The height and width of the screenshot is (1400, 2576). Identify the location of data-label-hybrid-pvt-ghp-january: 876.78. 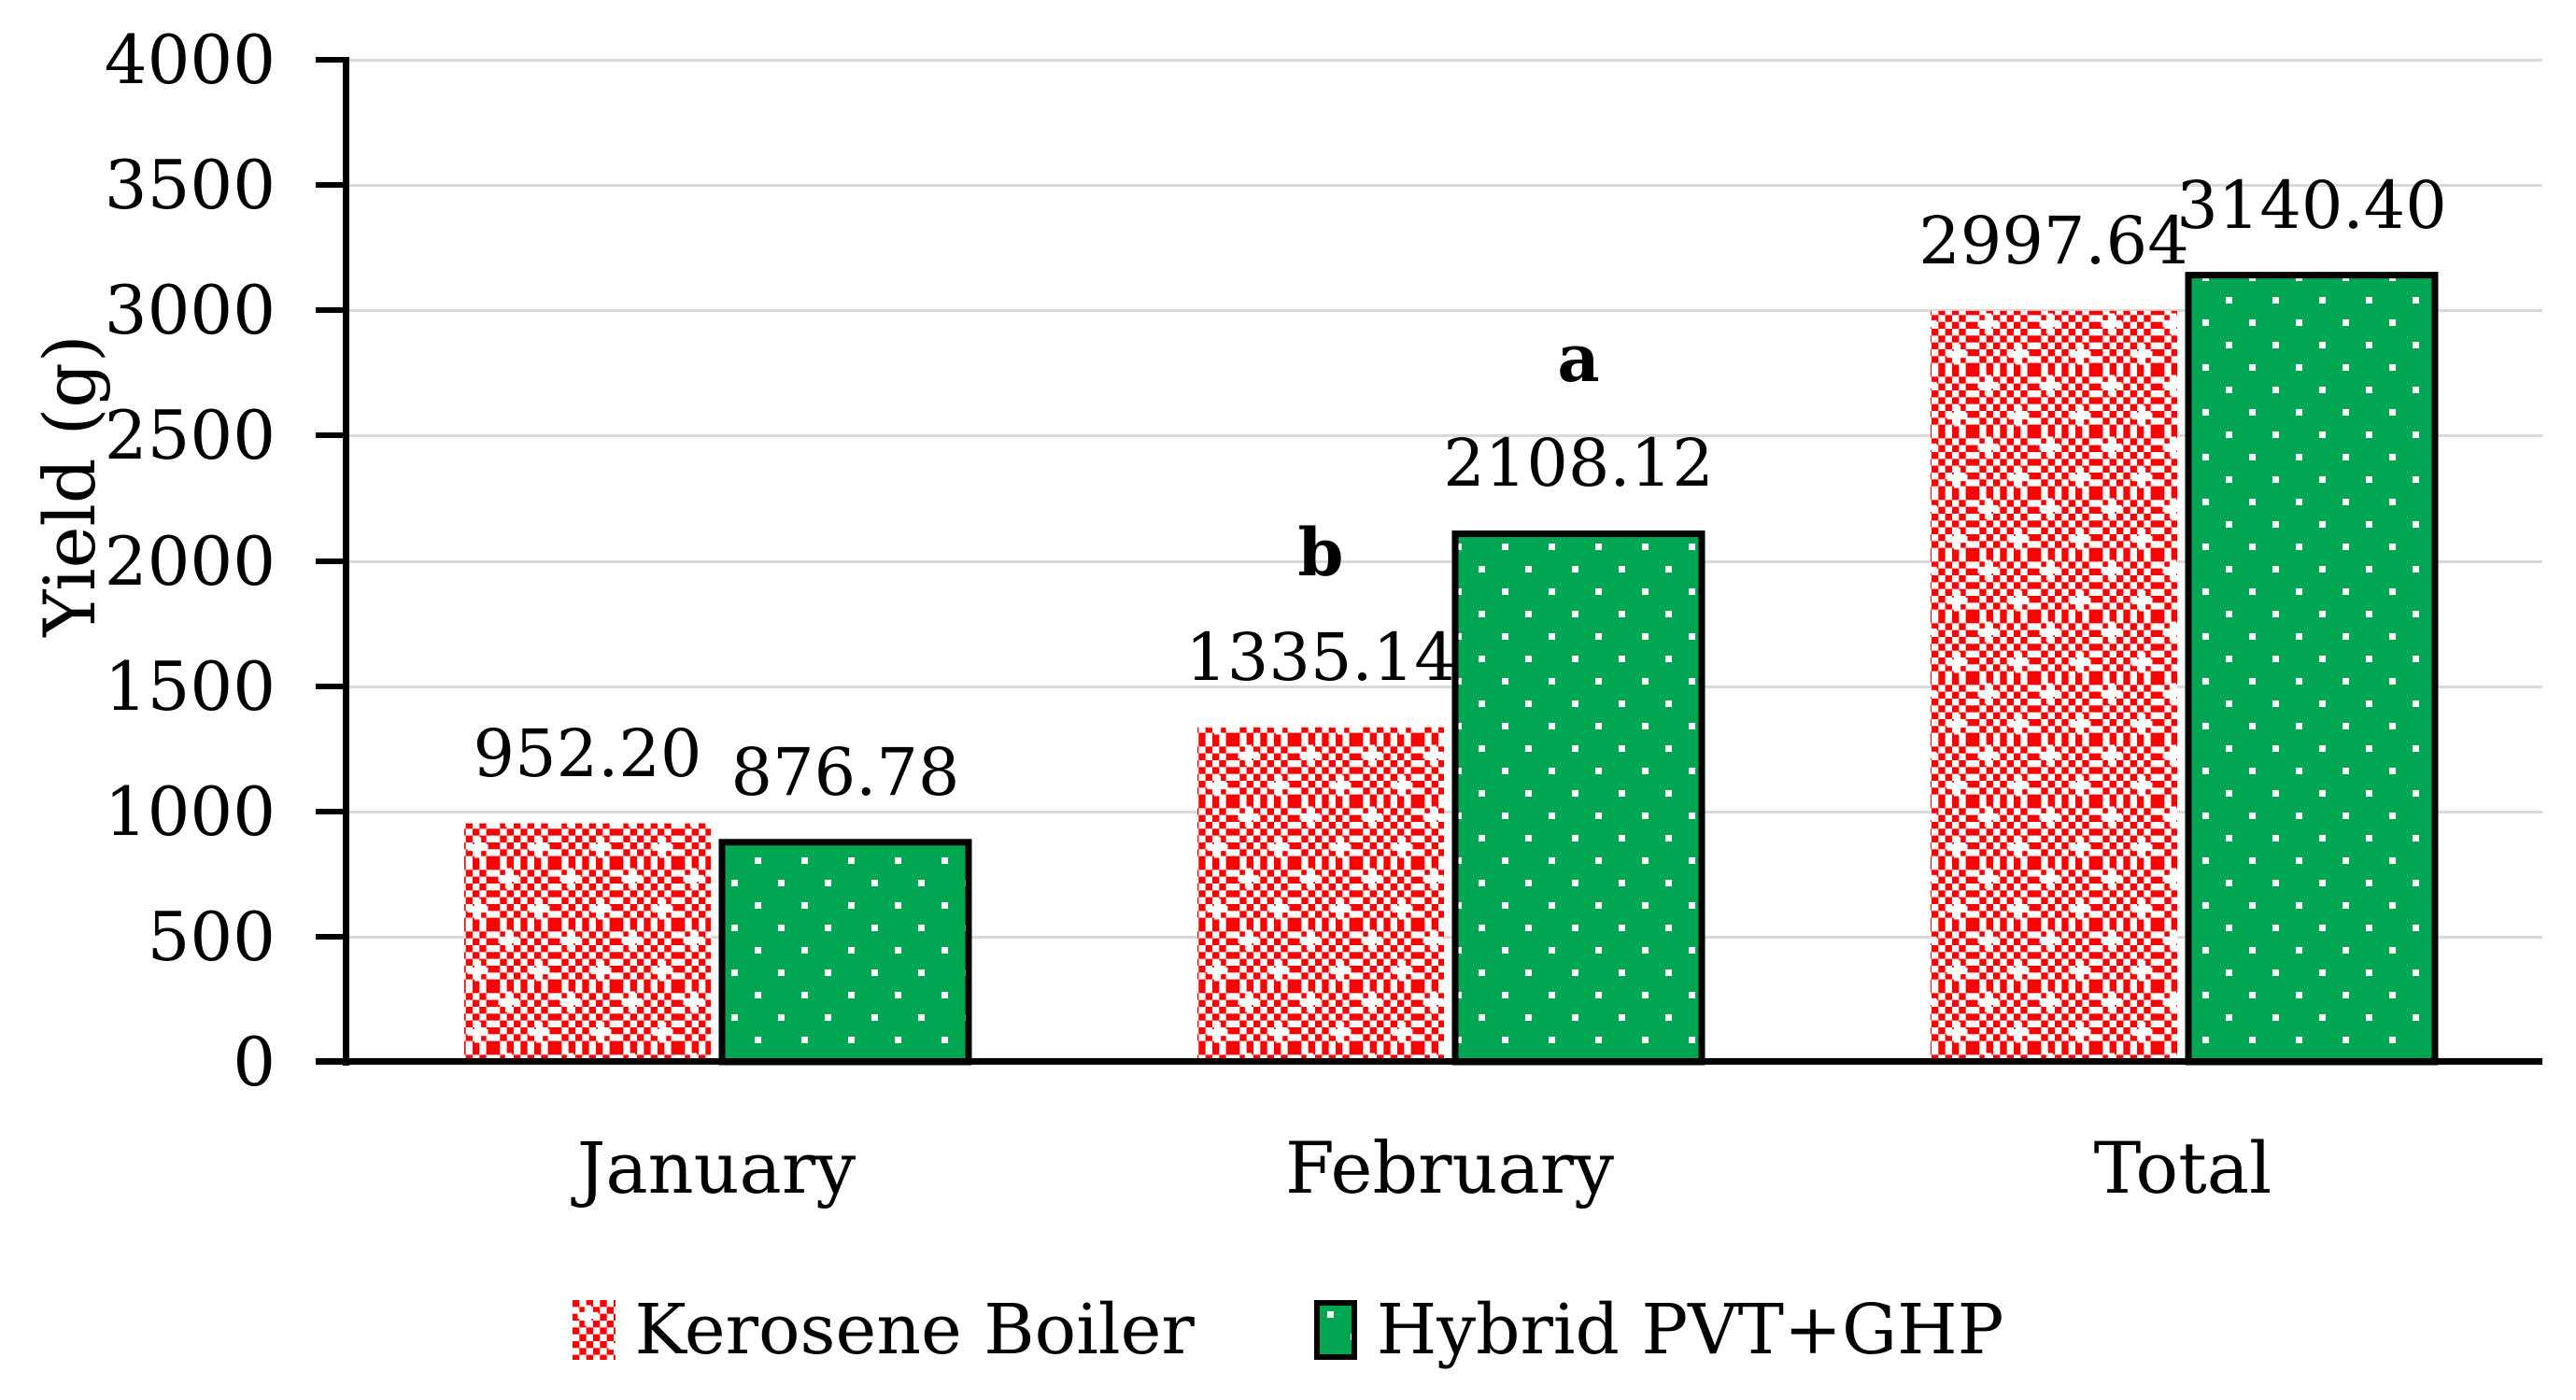
(845, 772).